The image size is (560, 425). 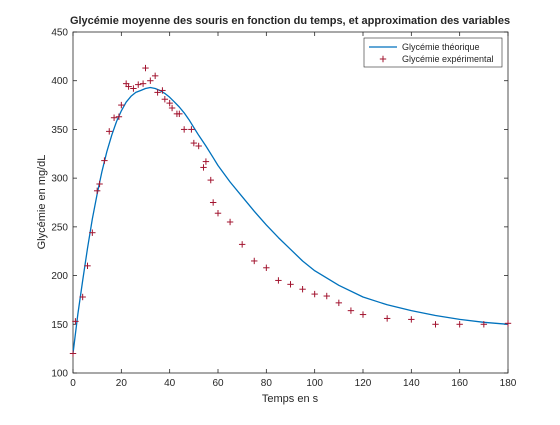 I want to click on x-tick-label: 140, so click(x=411, y=383).